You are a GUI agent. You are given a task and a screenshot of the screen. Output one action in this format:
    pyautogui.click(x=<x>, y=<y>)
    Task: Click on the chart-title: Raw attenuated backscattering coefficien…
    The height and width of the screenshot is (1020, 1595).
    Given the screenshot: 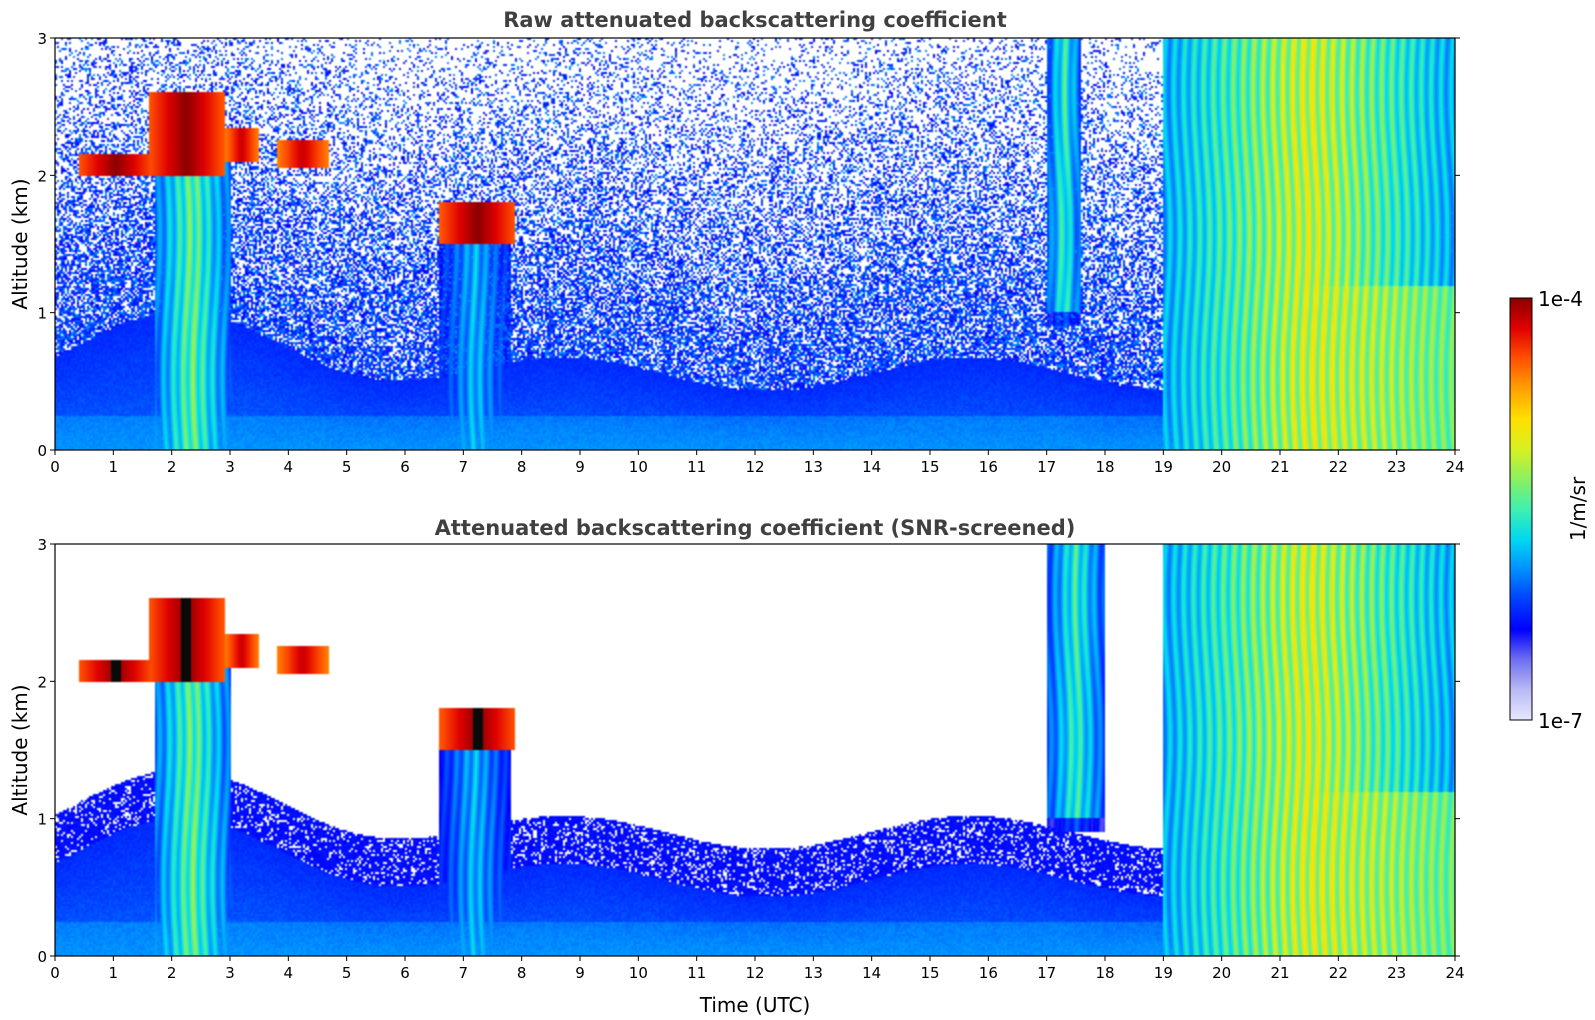 What is the action you would take?
    pyautogui.click(x=755, y=20)
    